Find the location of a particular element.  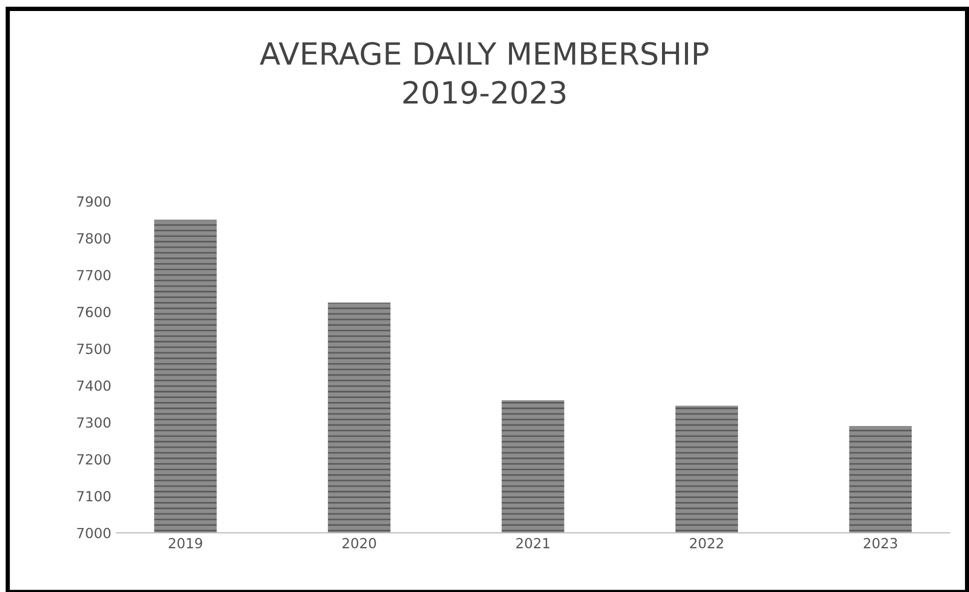

y-tick-label: 7100 is located at coordinates (93, 496).